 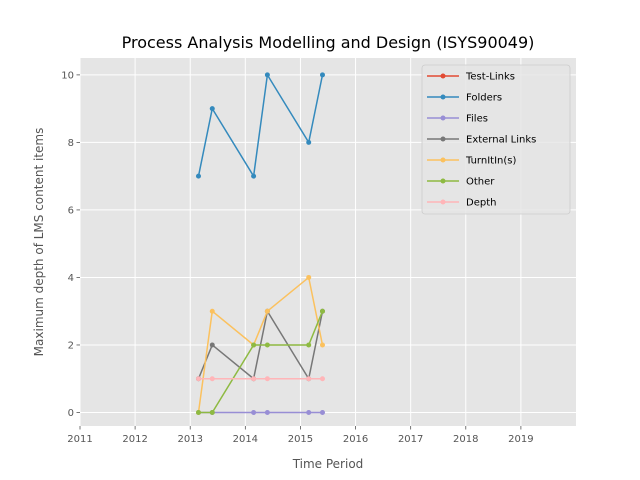 What do you see at coordinates (71, 143) in the screenshot?
I see `y-tick-label: 8` at bounding box center [71, 143].